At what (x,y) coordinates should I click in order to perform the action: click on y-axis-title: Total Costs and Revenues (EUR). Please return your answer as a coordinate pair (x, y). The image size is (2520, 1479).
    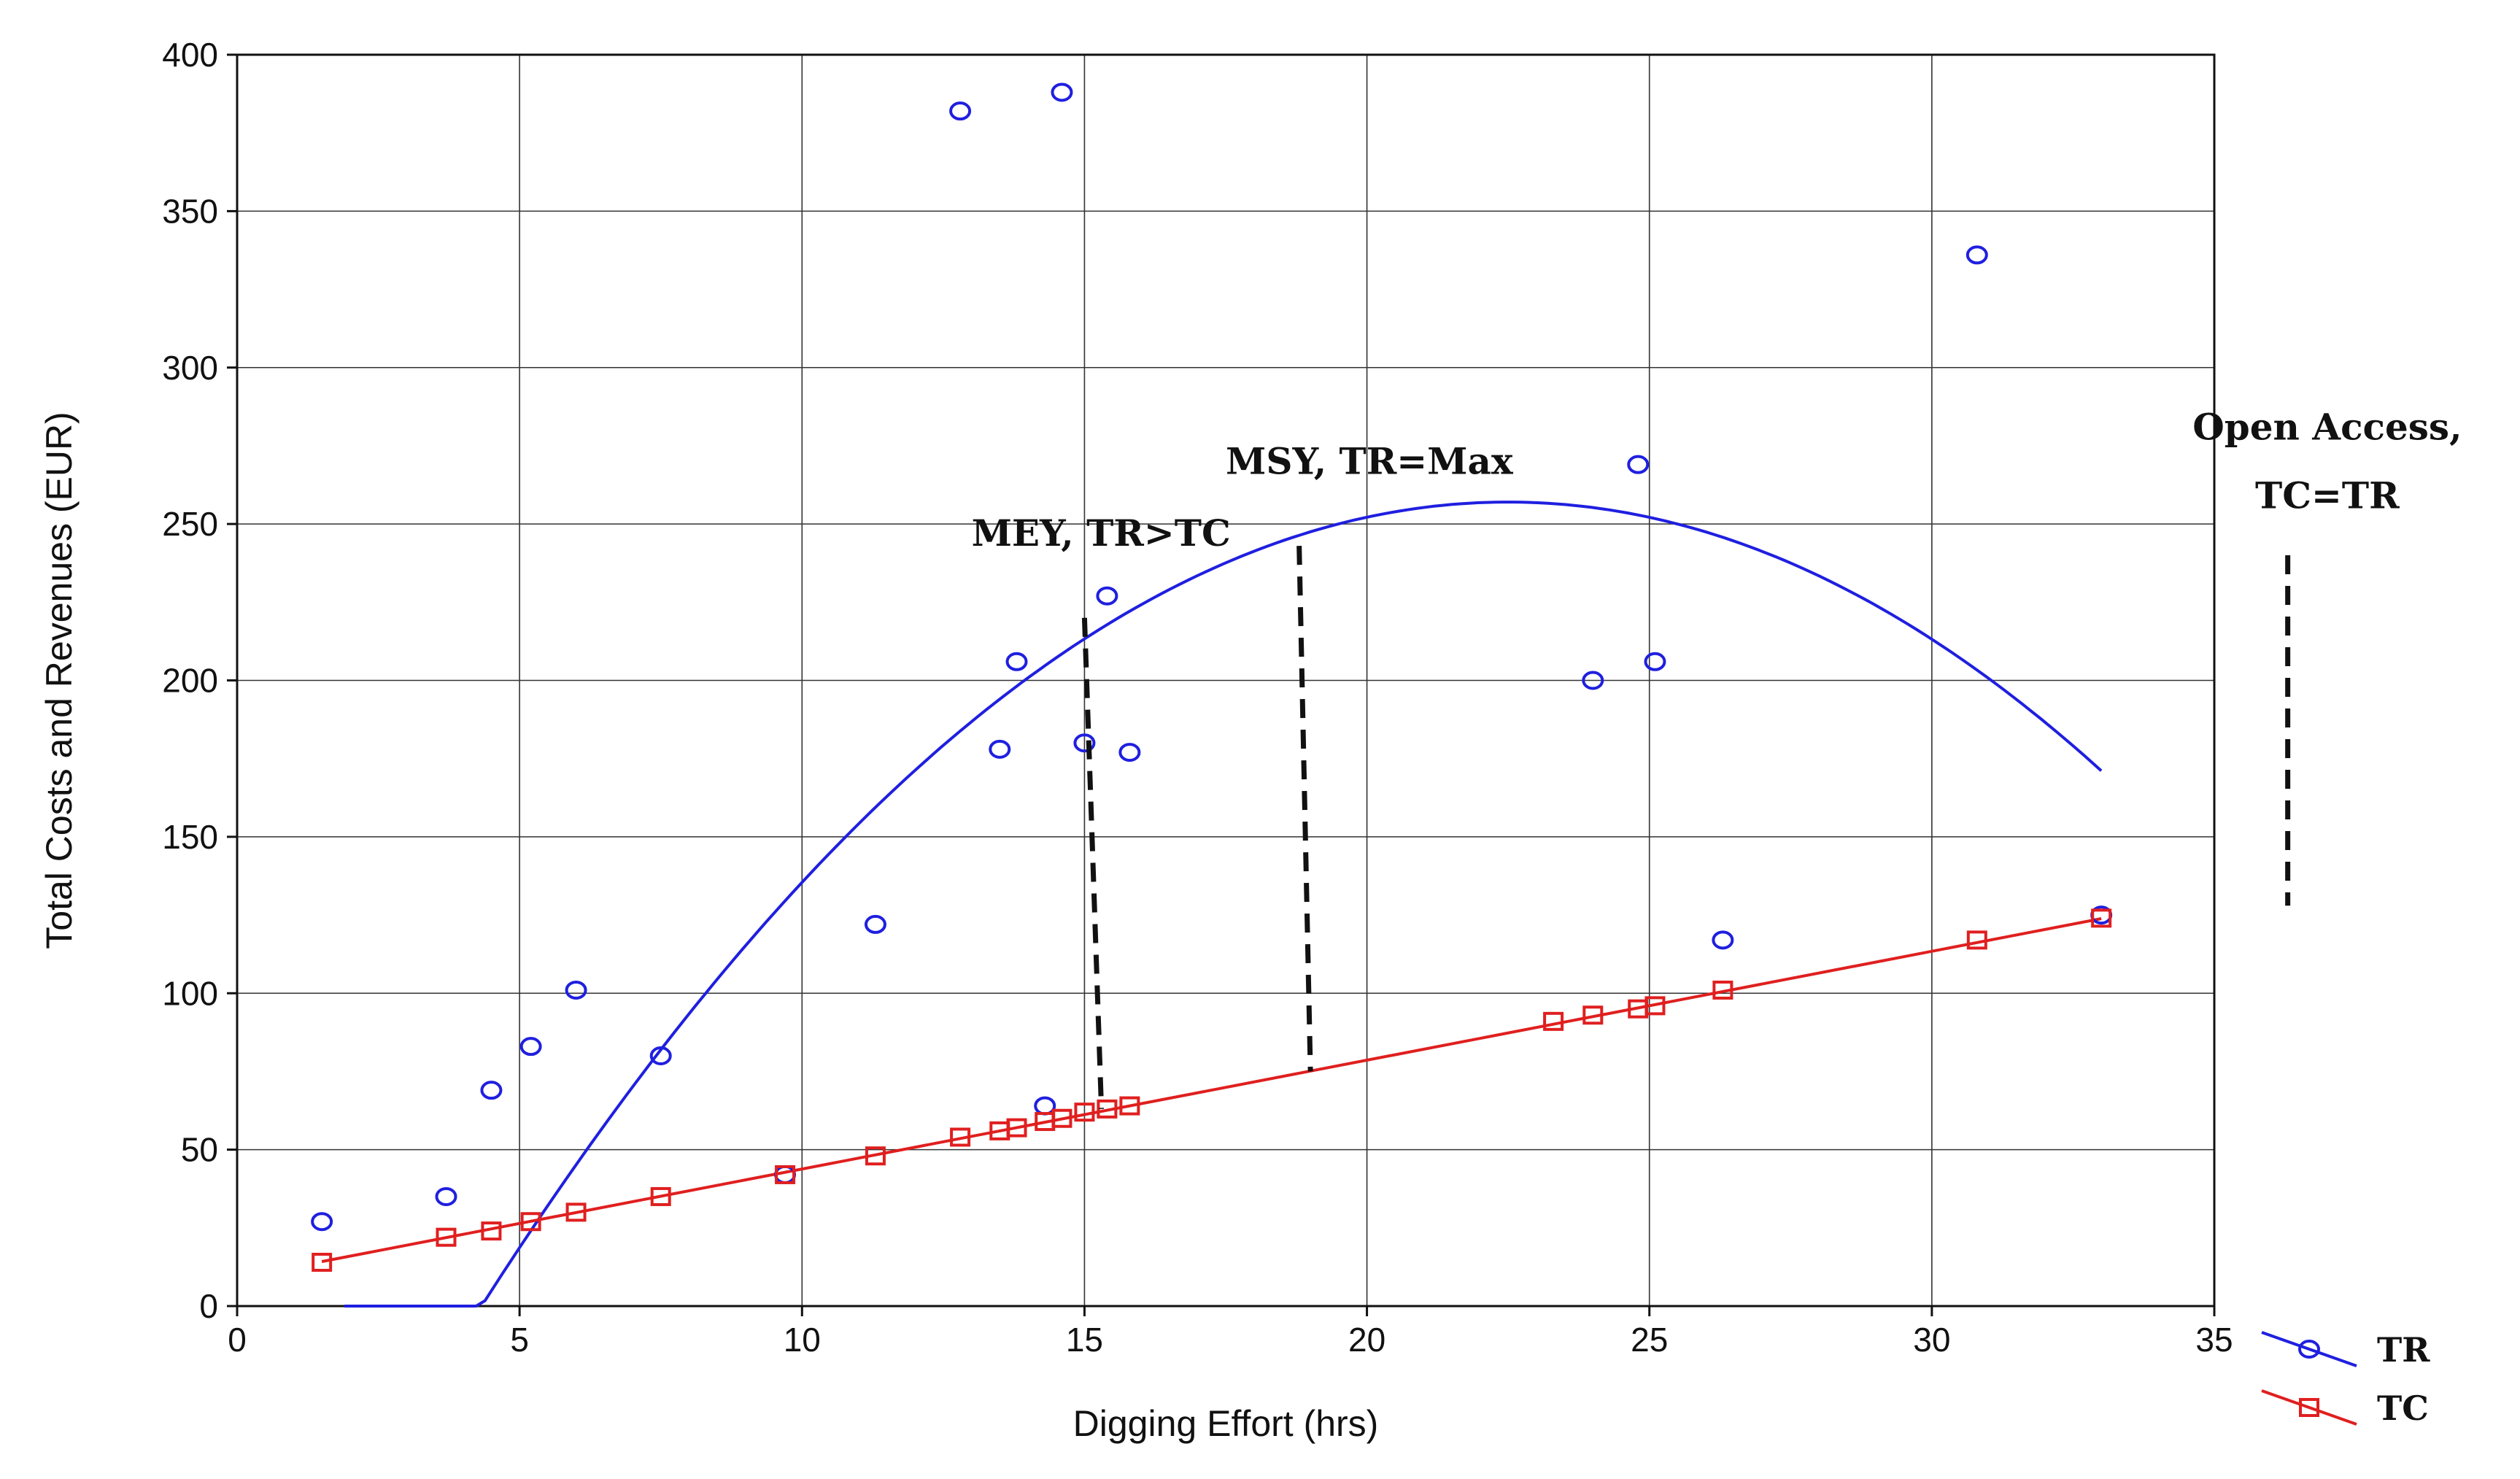
    Looking at the image, I should click on (60, 680).